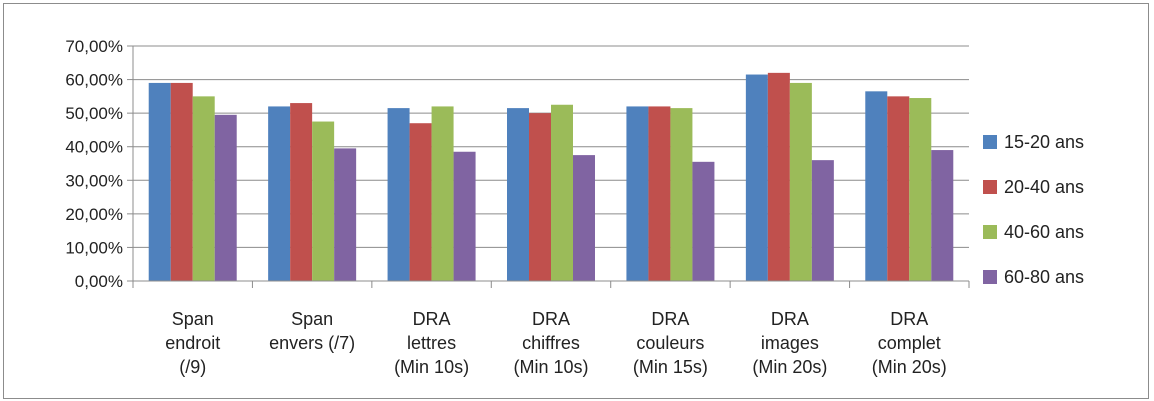  I want to click on y-tick-label: 50,00%, so click(94, 113).